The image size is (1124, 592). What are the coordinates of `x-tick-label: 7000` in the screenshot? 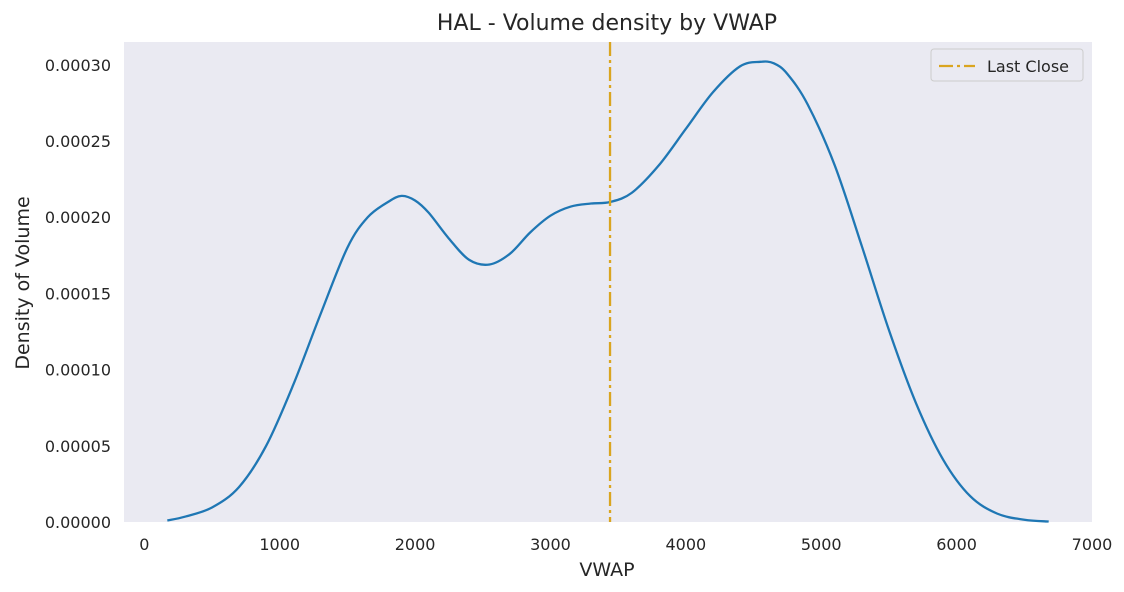 It's located at (1092, 544).